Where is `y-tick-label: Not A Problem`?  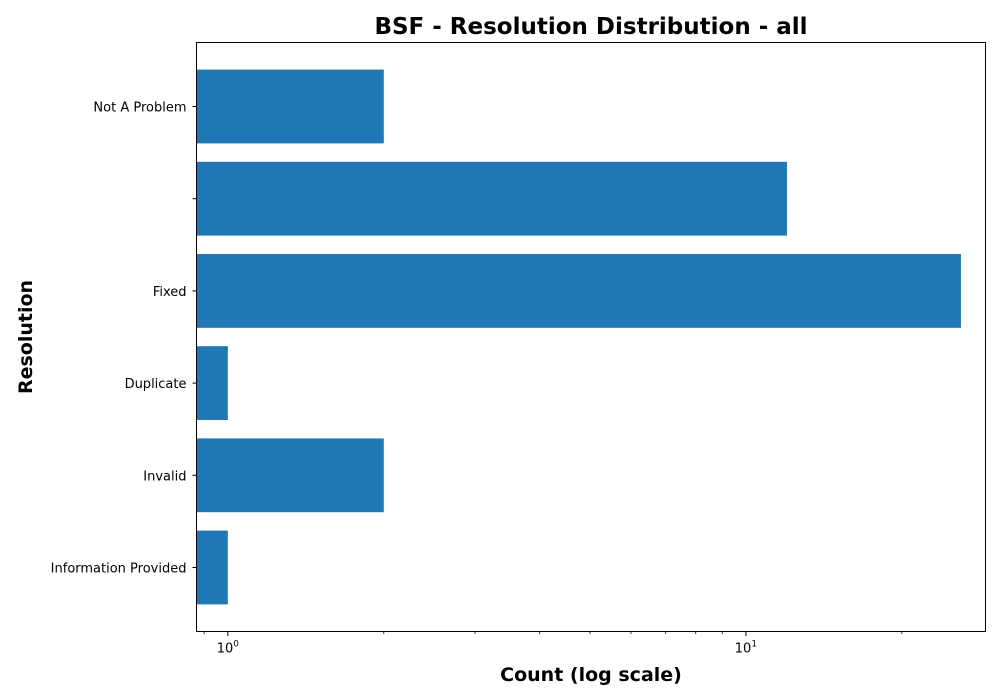 y-tick-label: Not A Problem is located at coordinates (139, 108).